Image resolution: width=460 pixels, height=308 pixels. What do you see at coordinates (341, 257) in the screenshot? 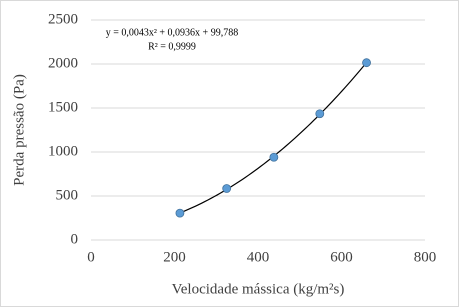
I see `x-tick-label: 600` at bounding box center [341, 257].